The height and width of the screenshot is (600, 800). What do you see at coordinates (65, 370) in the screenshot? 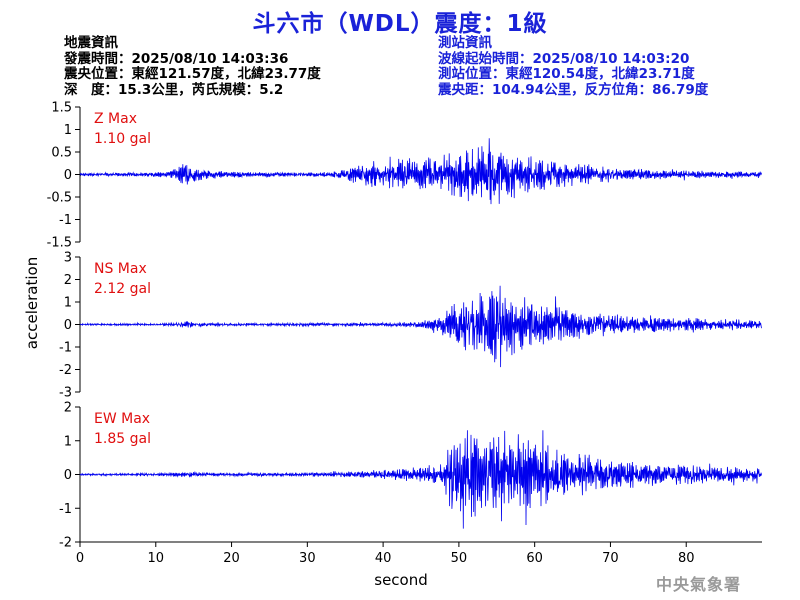
I see `ns-y-tick-label: -2` at bounding box center [65, 370].